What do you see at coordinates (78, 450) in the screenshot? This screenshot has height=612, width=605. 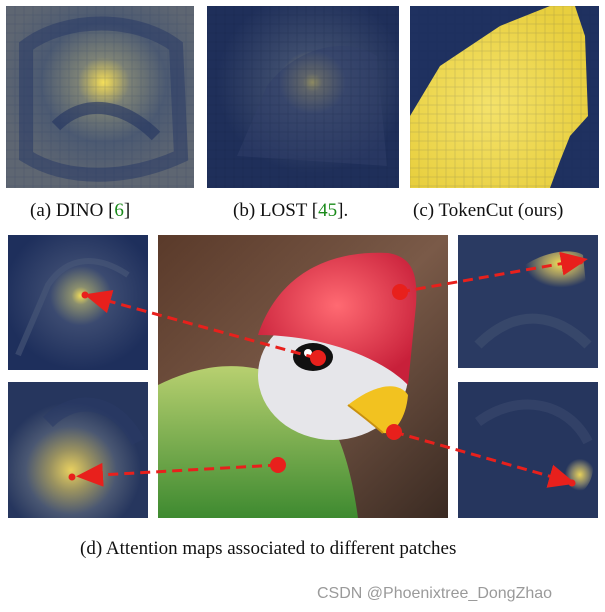 I see `attention-map-neck` at bounding box center [78, 450].